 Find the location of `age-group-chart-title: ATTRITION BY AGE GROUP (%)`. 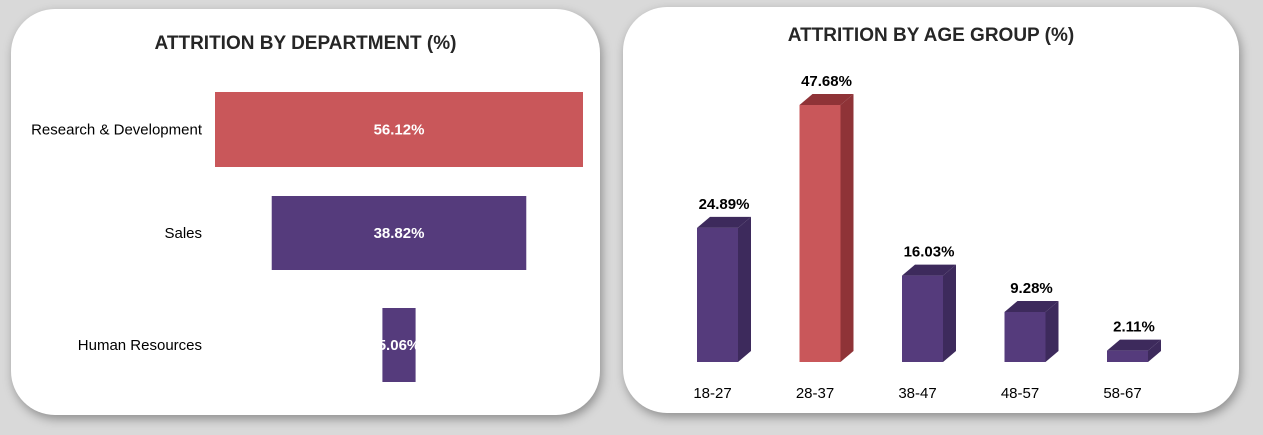

age-group-chart-title: ATTRITION BY AGE GROUP (%) is located at coordinates (931, 35).